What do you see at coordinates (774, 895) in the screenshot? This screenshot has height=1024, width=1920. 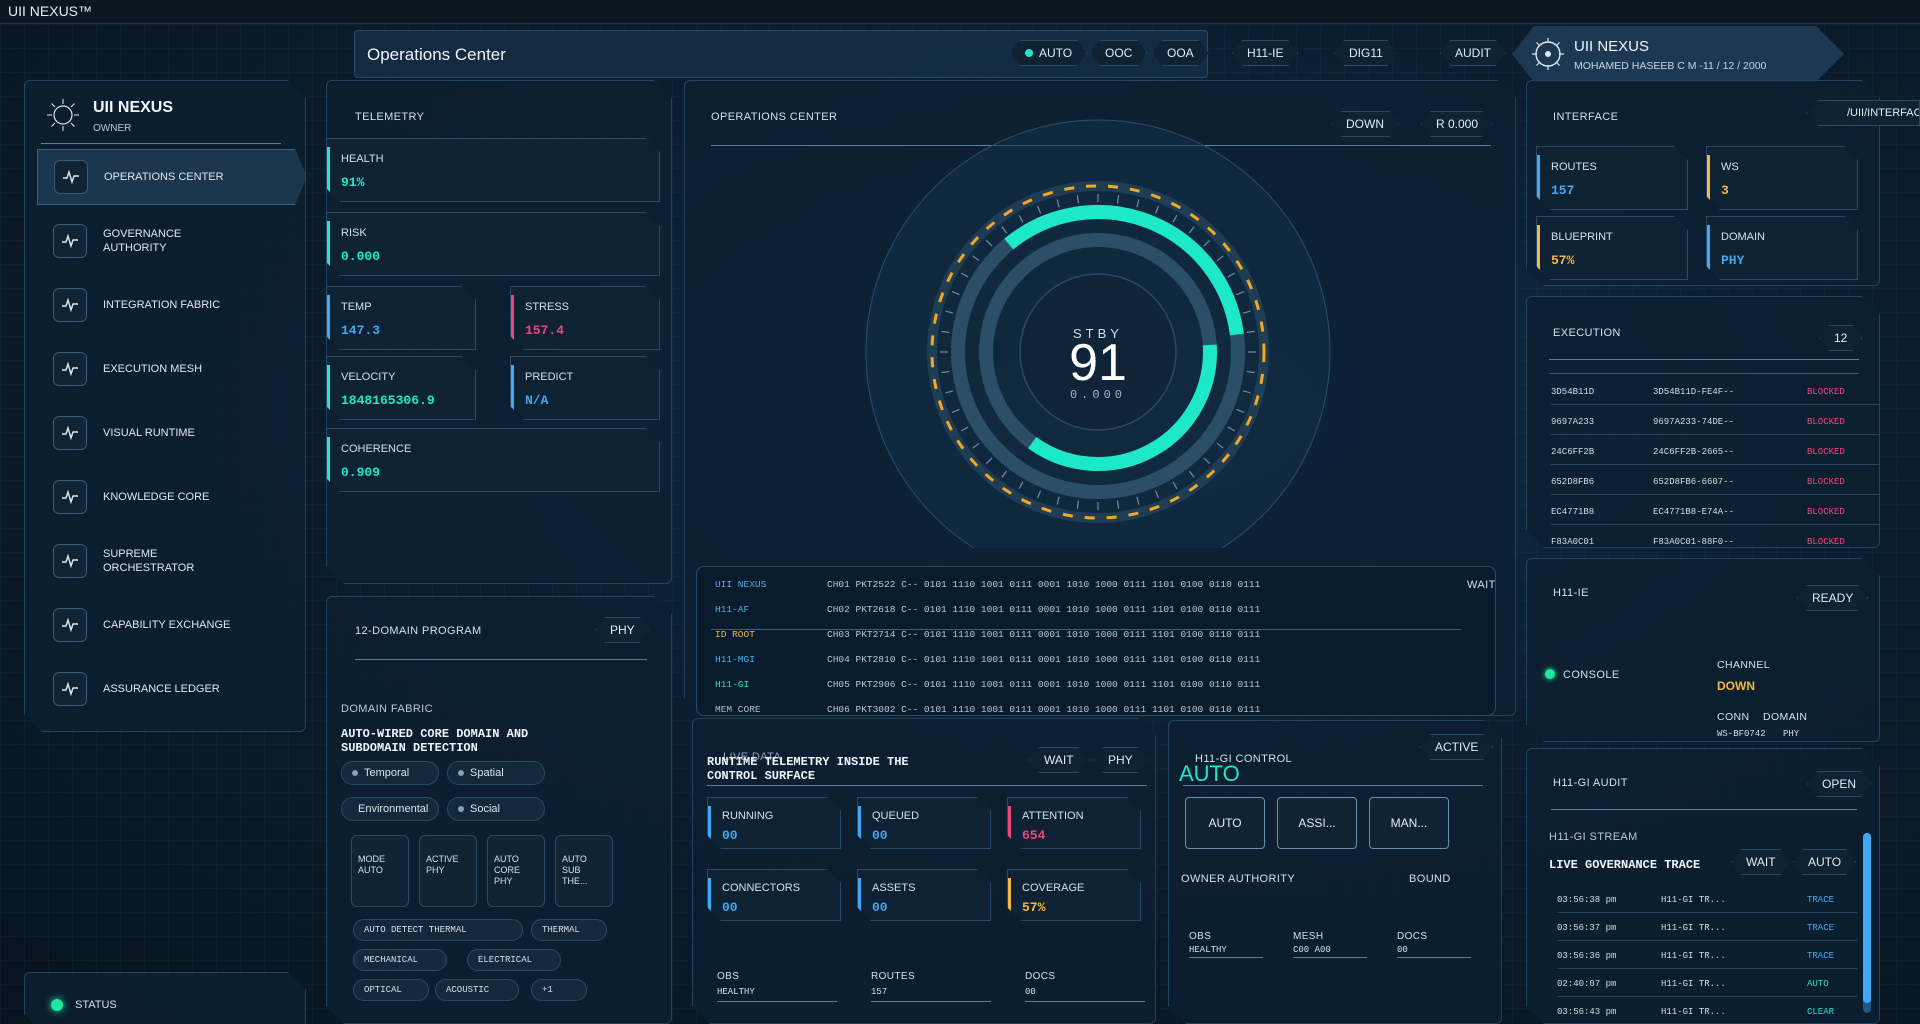 I see `live-card-connectors: CONNECTORS 00` at bounding box center [774, 895].